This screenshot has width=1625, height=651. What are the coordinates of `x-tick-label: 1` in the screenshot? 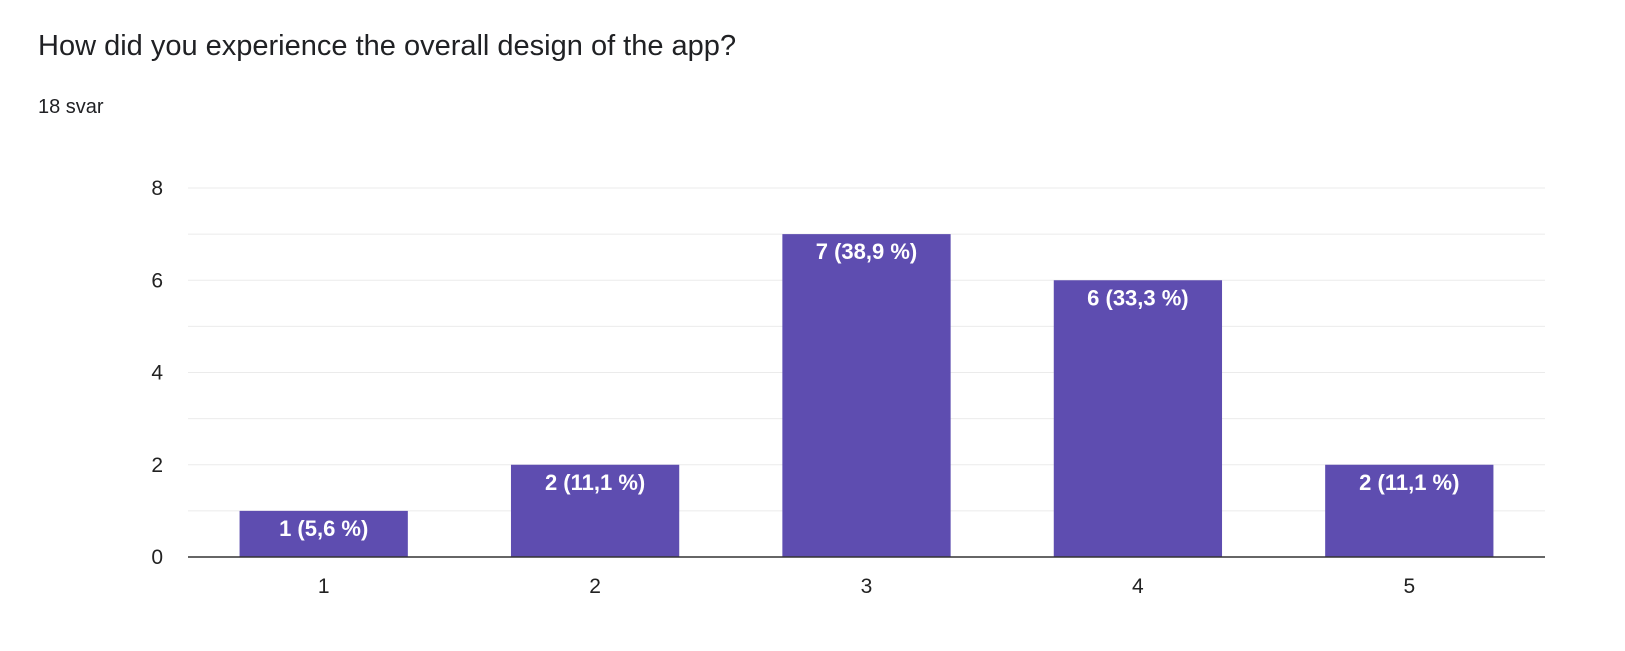 It's located at (324, 586).